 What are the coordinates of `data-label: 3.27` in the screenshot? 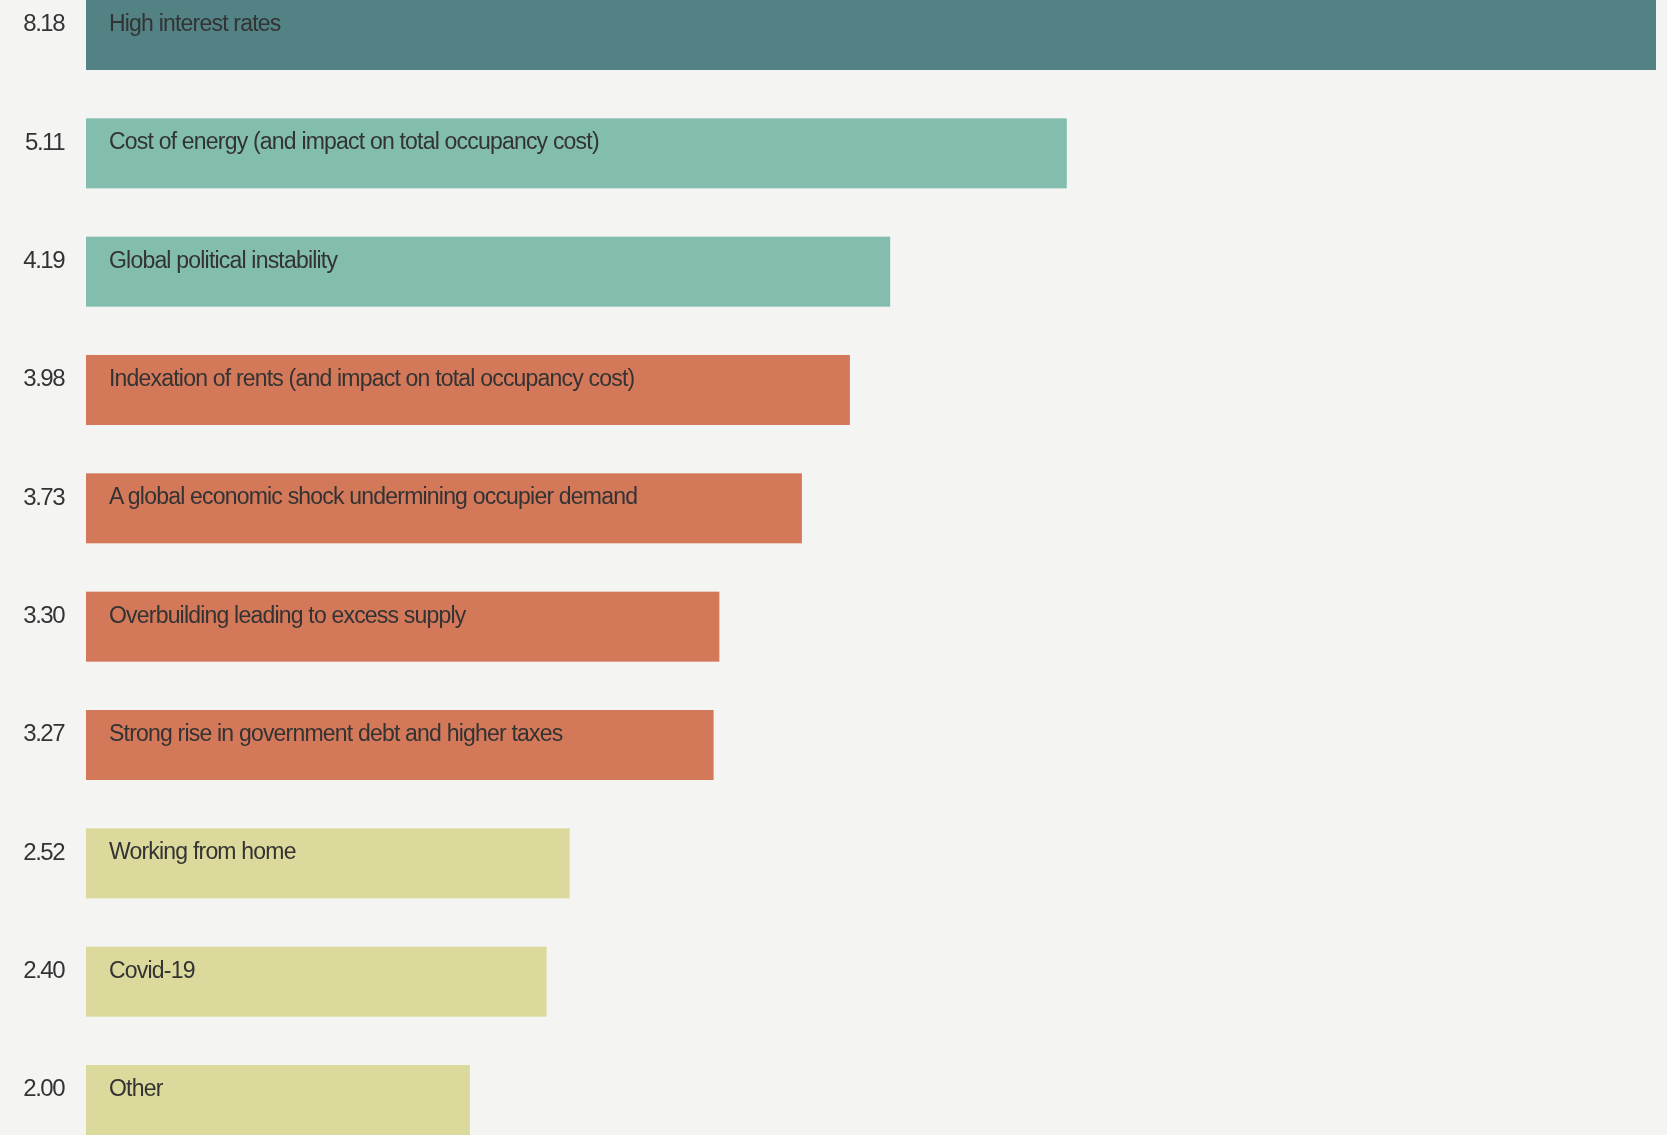 It's located at (44, 733).